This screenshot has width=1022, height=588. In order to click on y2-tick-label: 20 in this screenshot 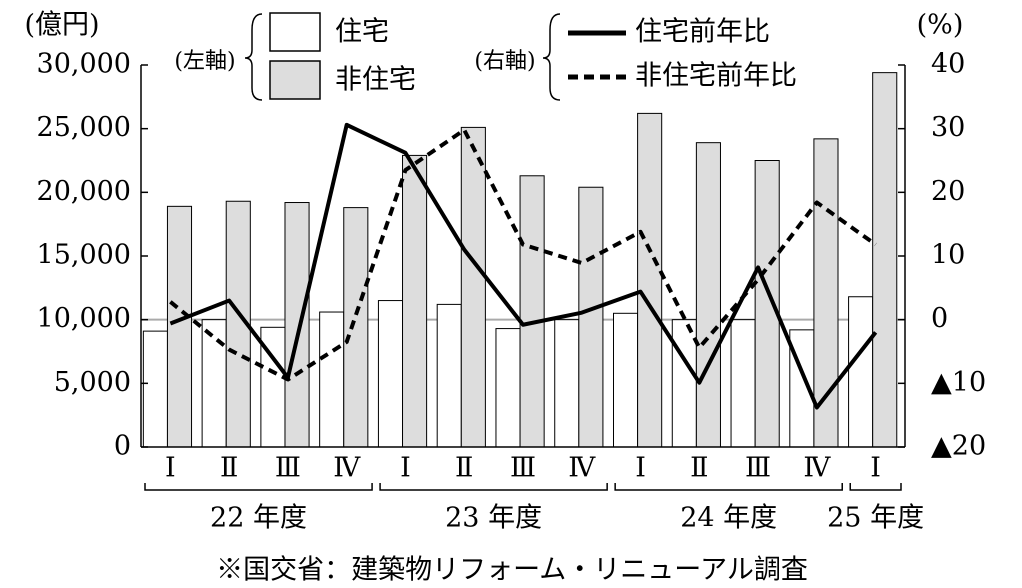, I will do `click(948, 191)`.